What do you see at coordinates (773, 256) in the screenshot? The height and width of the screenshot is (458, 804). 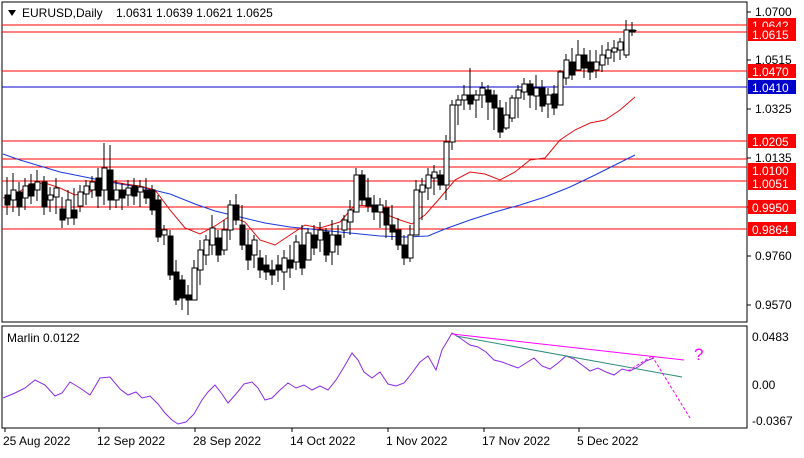 I see `price-tick-label: 0.9760` at bounding box center [773, 256].